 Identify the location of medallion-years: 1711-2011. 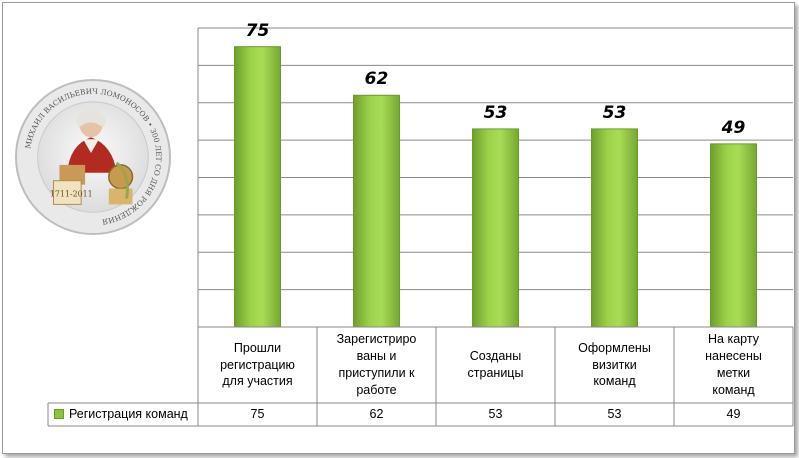
(71, 194).